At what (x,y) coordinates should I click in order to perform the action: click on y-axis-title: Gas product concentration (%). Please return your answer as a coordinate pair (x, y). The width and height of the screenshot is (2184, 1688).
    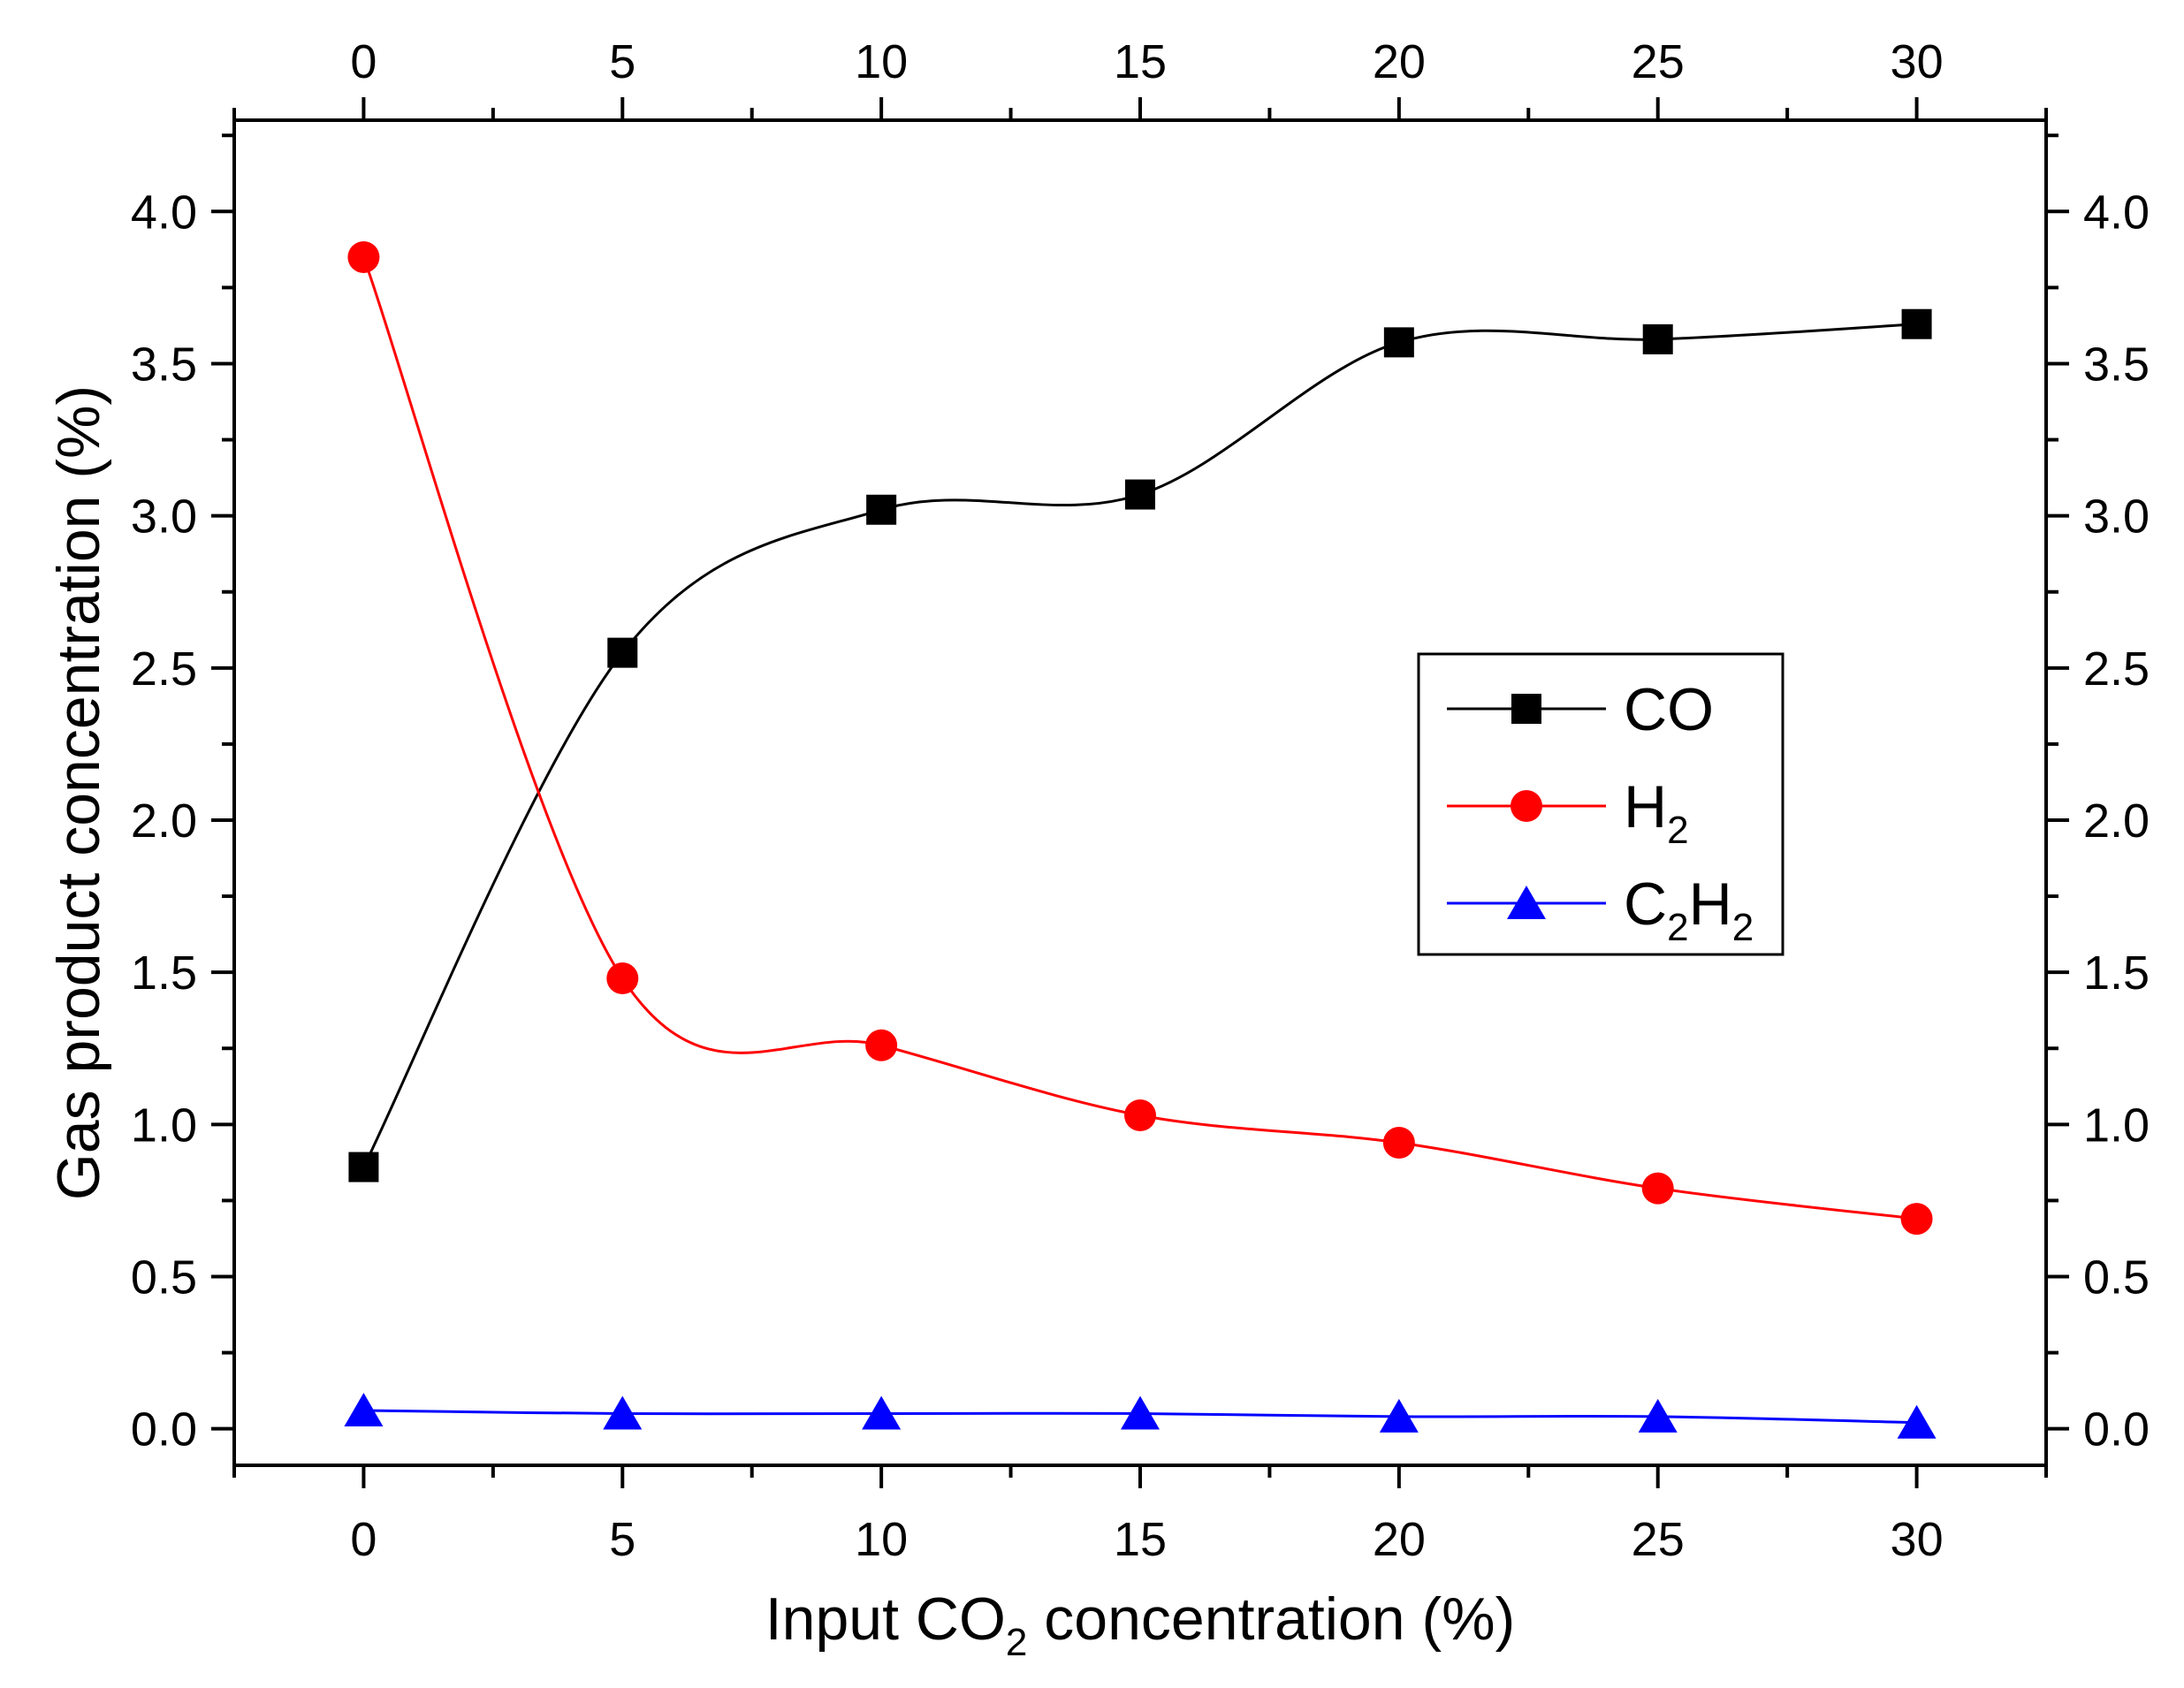
    Looking at the image, I should click on (78, 792).